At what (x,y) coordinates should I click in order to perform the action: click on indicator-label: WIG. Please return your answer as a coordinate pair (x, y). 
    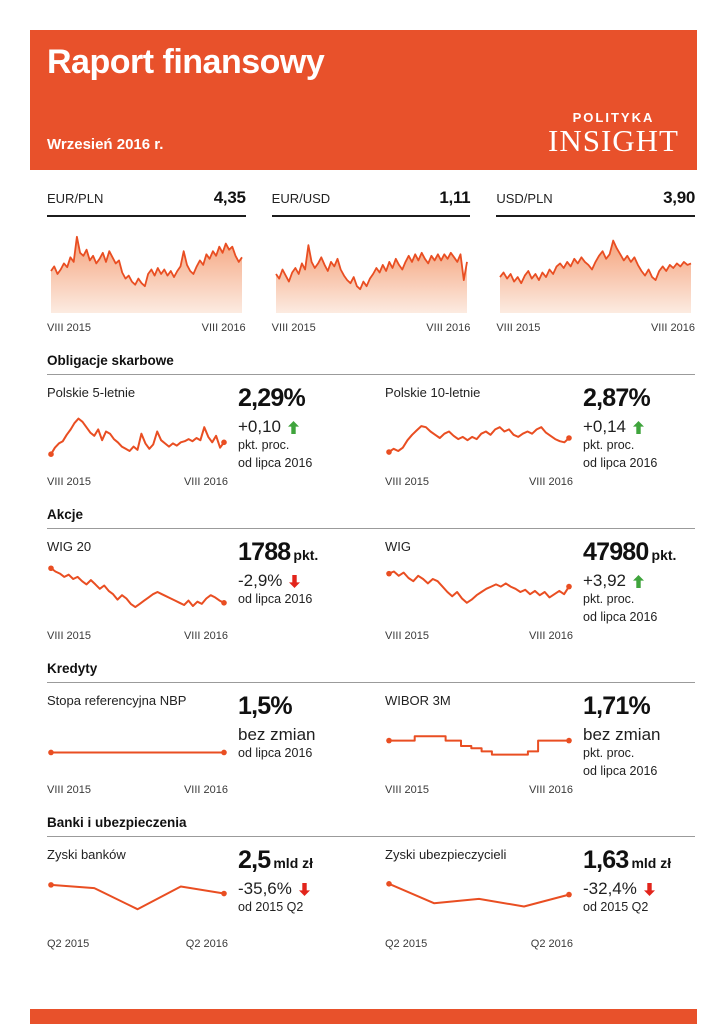
    Looking at the image, I should click on (398, 546).